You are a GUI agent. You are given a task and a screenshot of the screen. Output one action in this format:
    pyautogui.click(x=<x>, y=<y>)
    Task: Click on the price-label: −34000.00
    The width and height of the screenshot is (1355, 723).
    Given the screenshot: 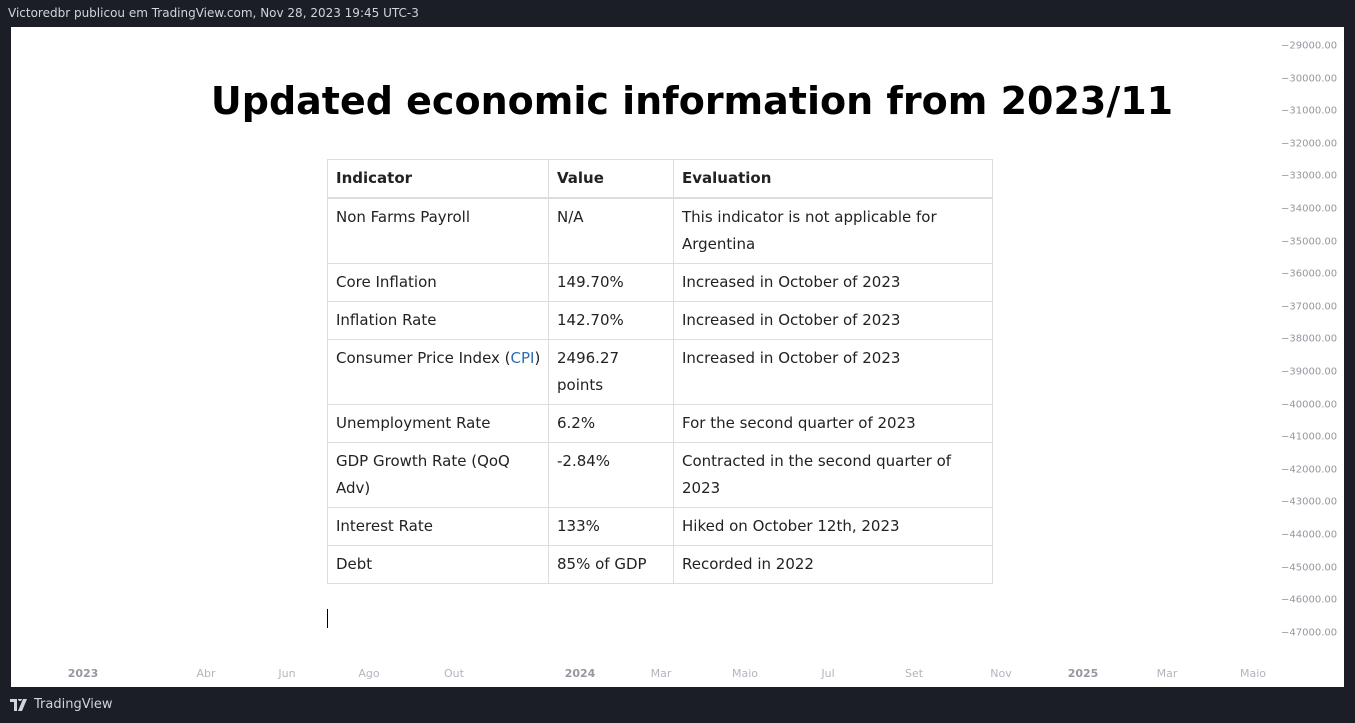 What is the action you would take?
    pyautogui.click(x=1309, y=209)
    